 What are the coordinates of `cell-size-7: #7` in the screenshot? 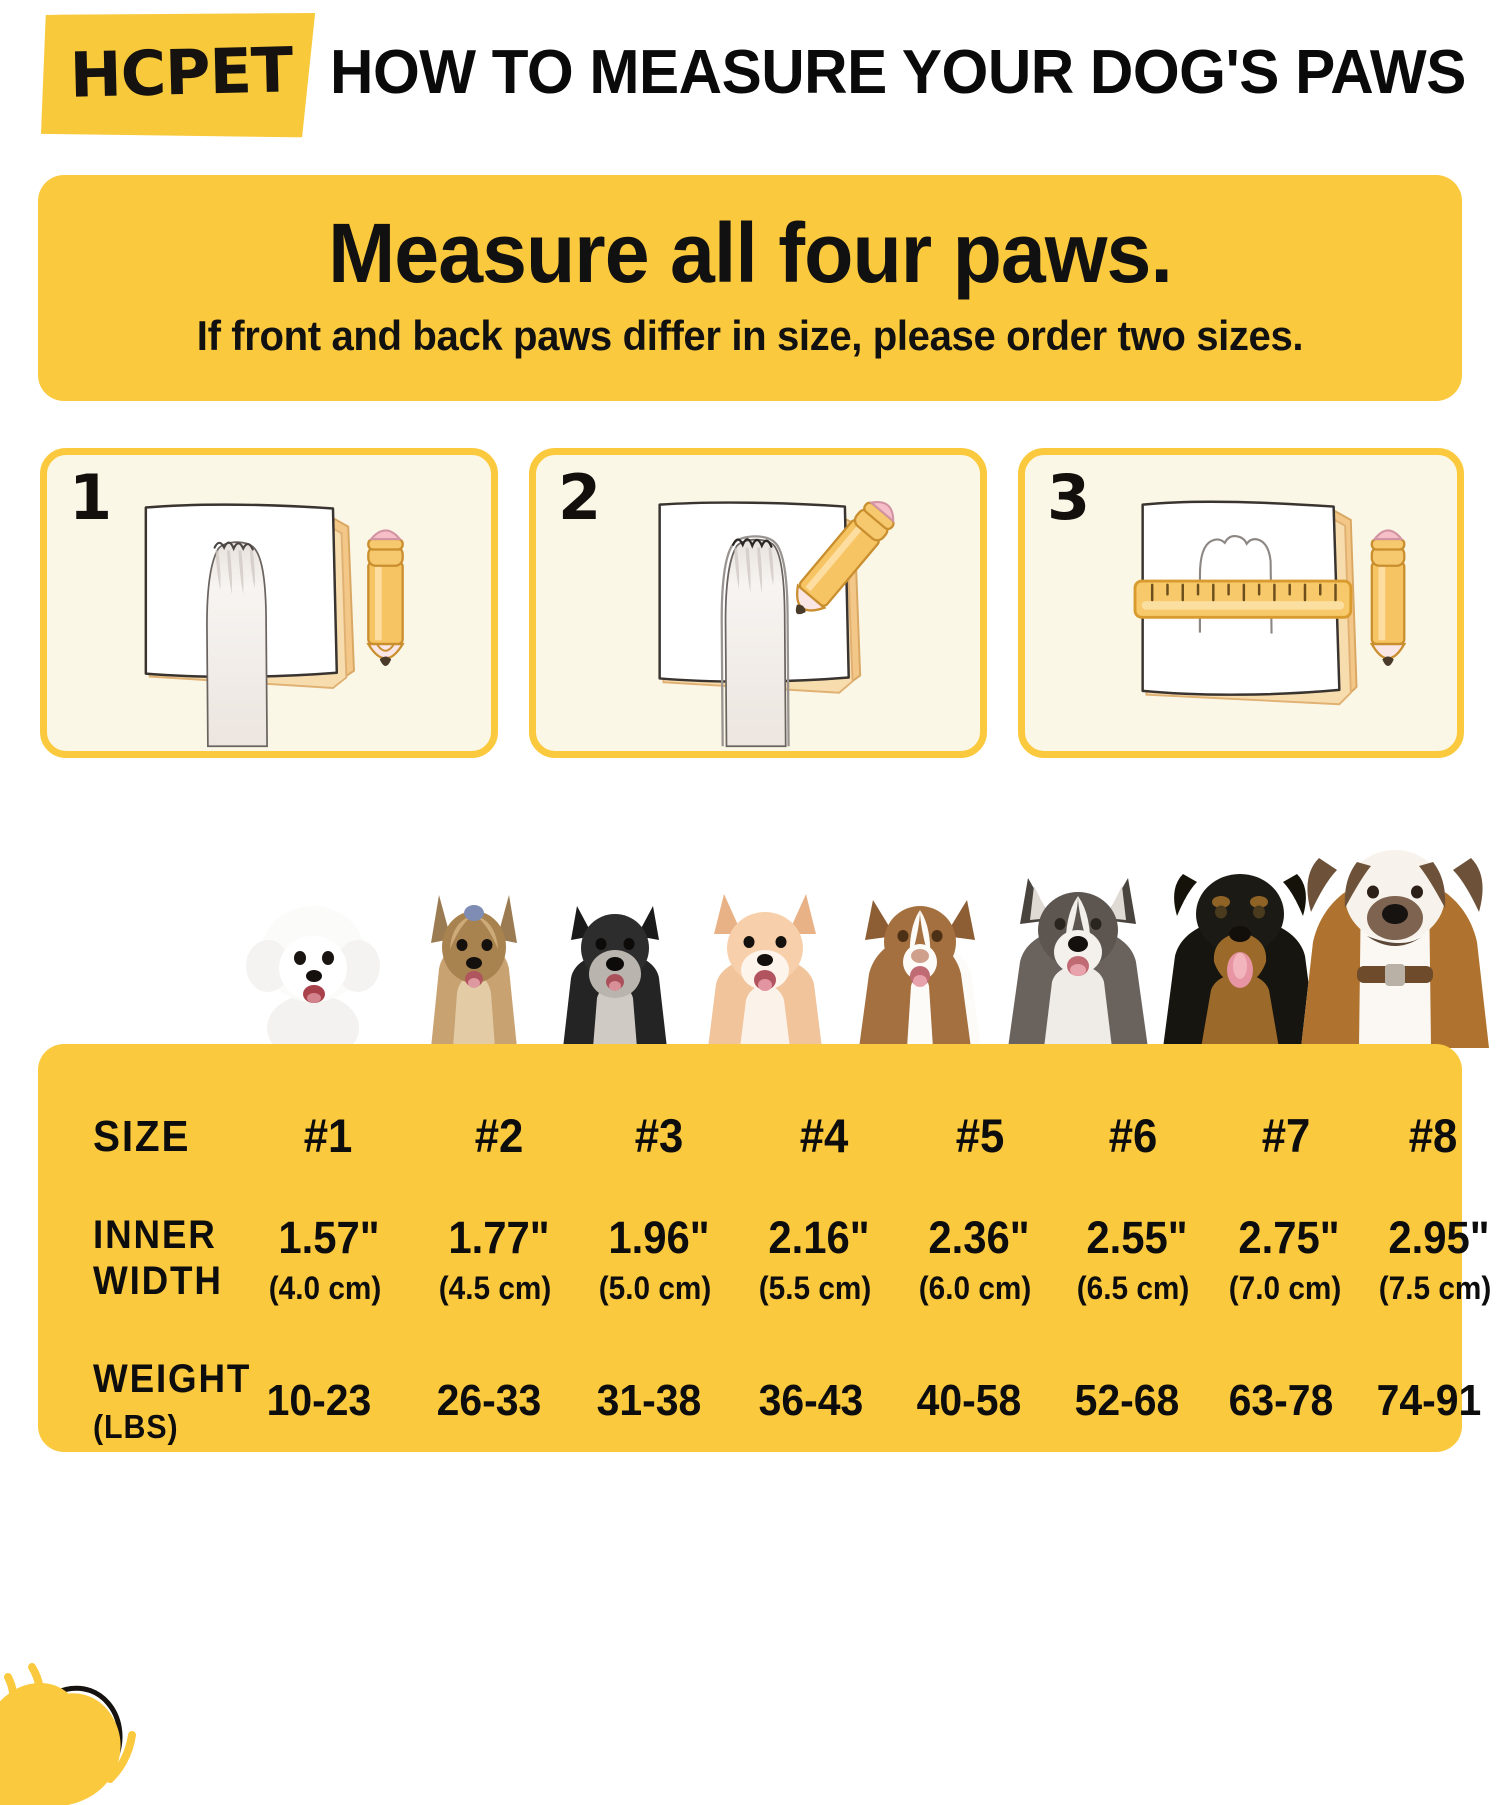 It's located at (1286, 1135).